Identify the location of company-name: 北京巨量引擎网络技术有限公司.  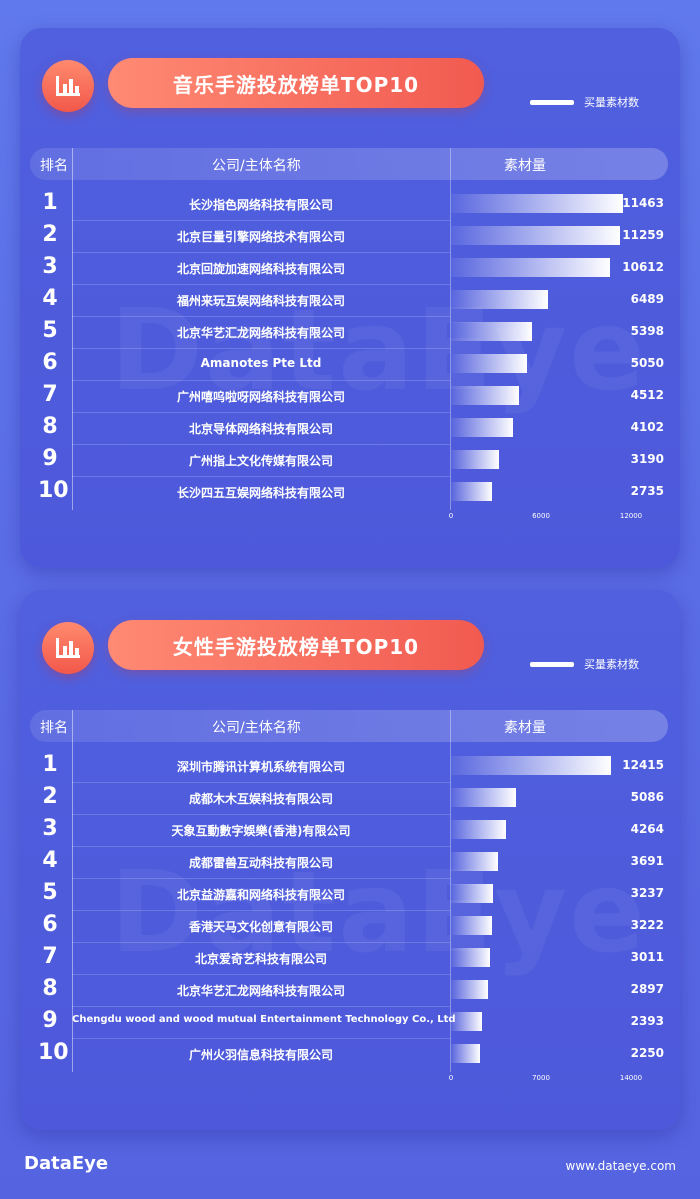
(260, 237).